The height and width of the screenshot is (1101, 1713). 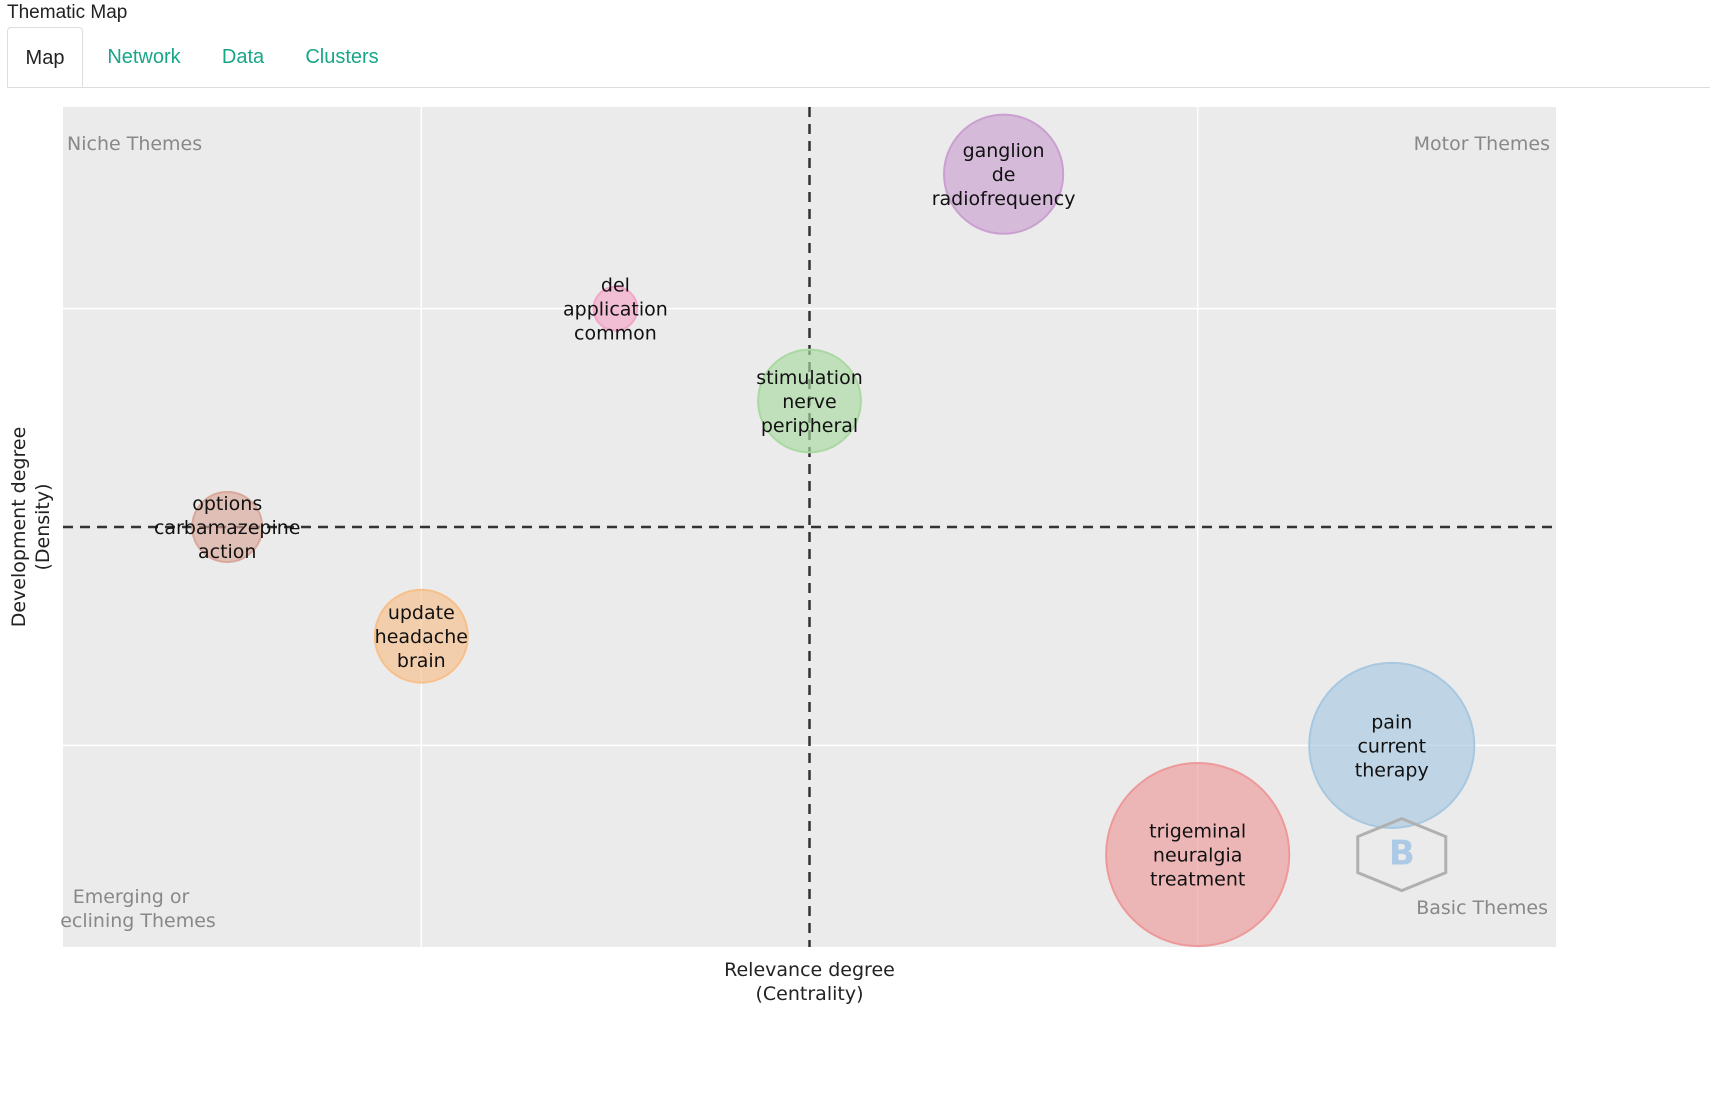 I want to click on bubble-label: radiofrequency, so click(x=1004, y=199).